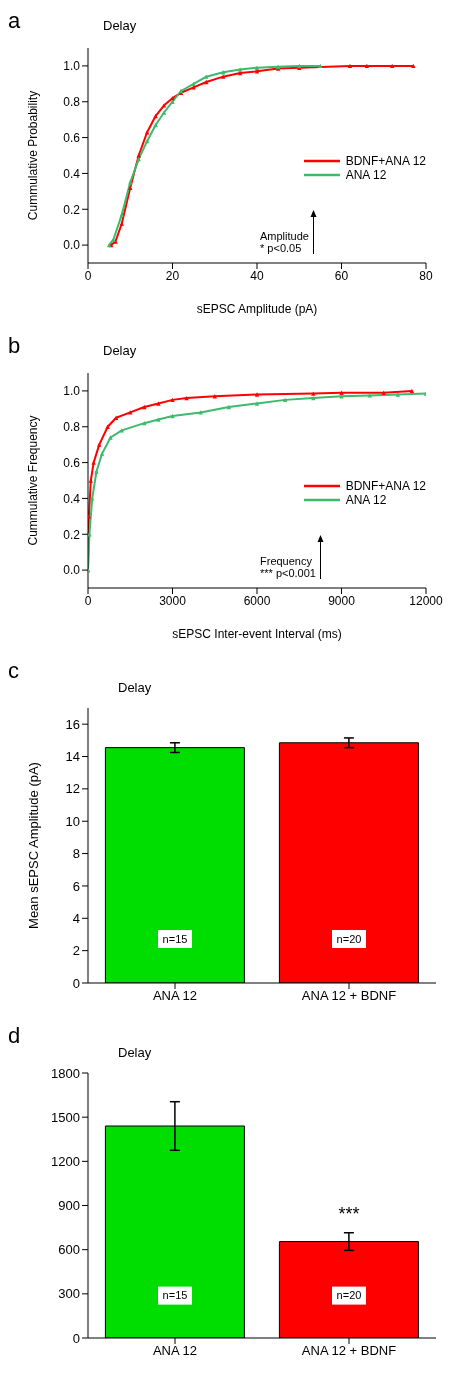 The height and width of the screenshot is (1391, 464). Describe the element at coordinates (76, 854) in the screenshot. I see `y-tick-label: 8` at that location.